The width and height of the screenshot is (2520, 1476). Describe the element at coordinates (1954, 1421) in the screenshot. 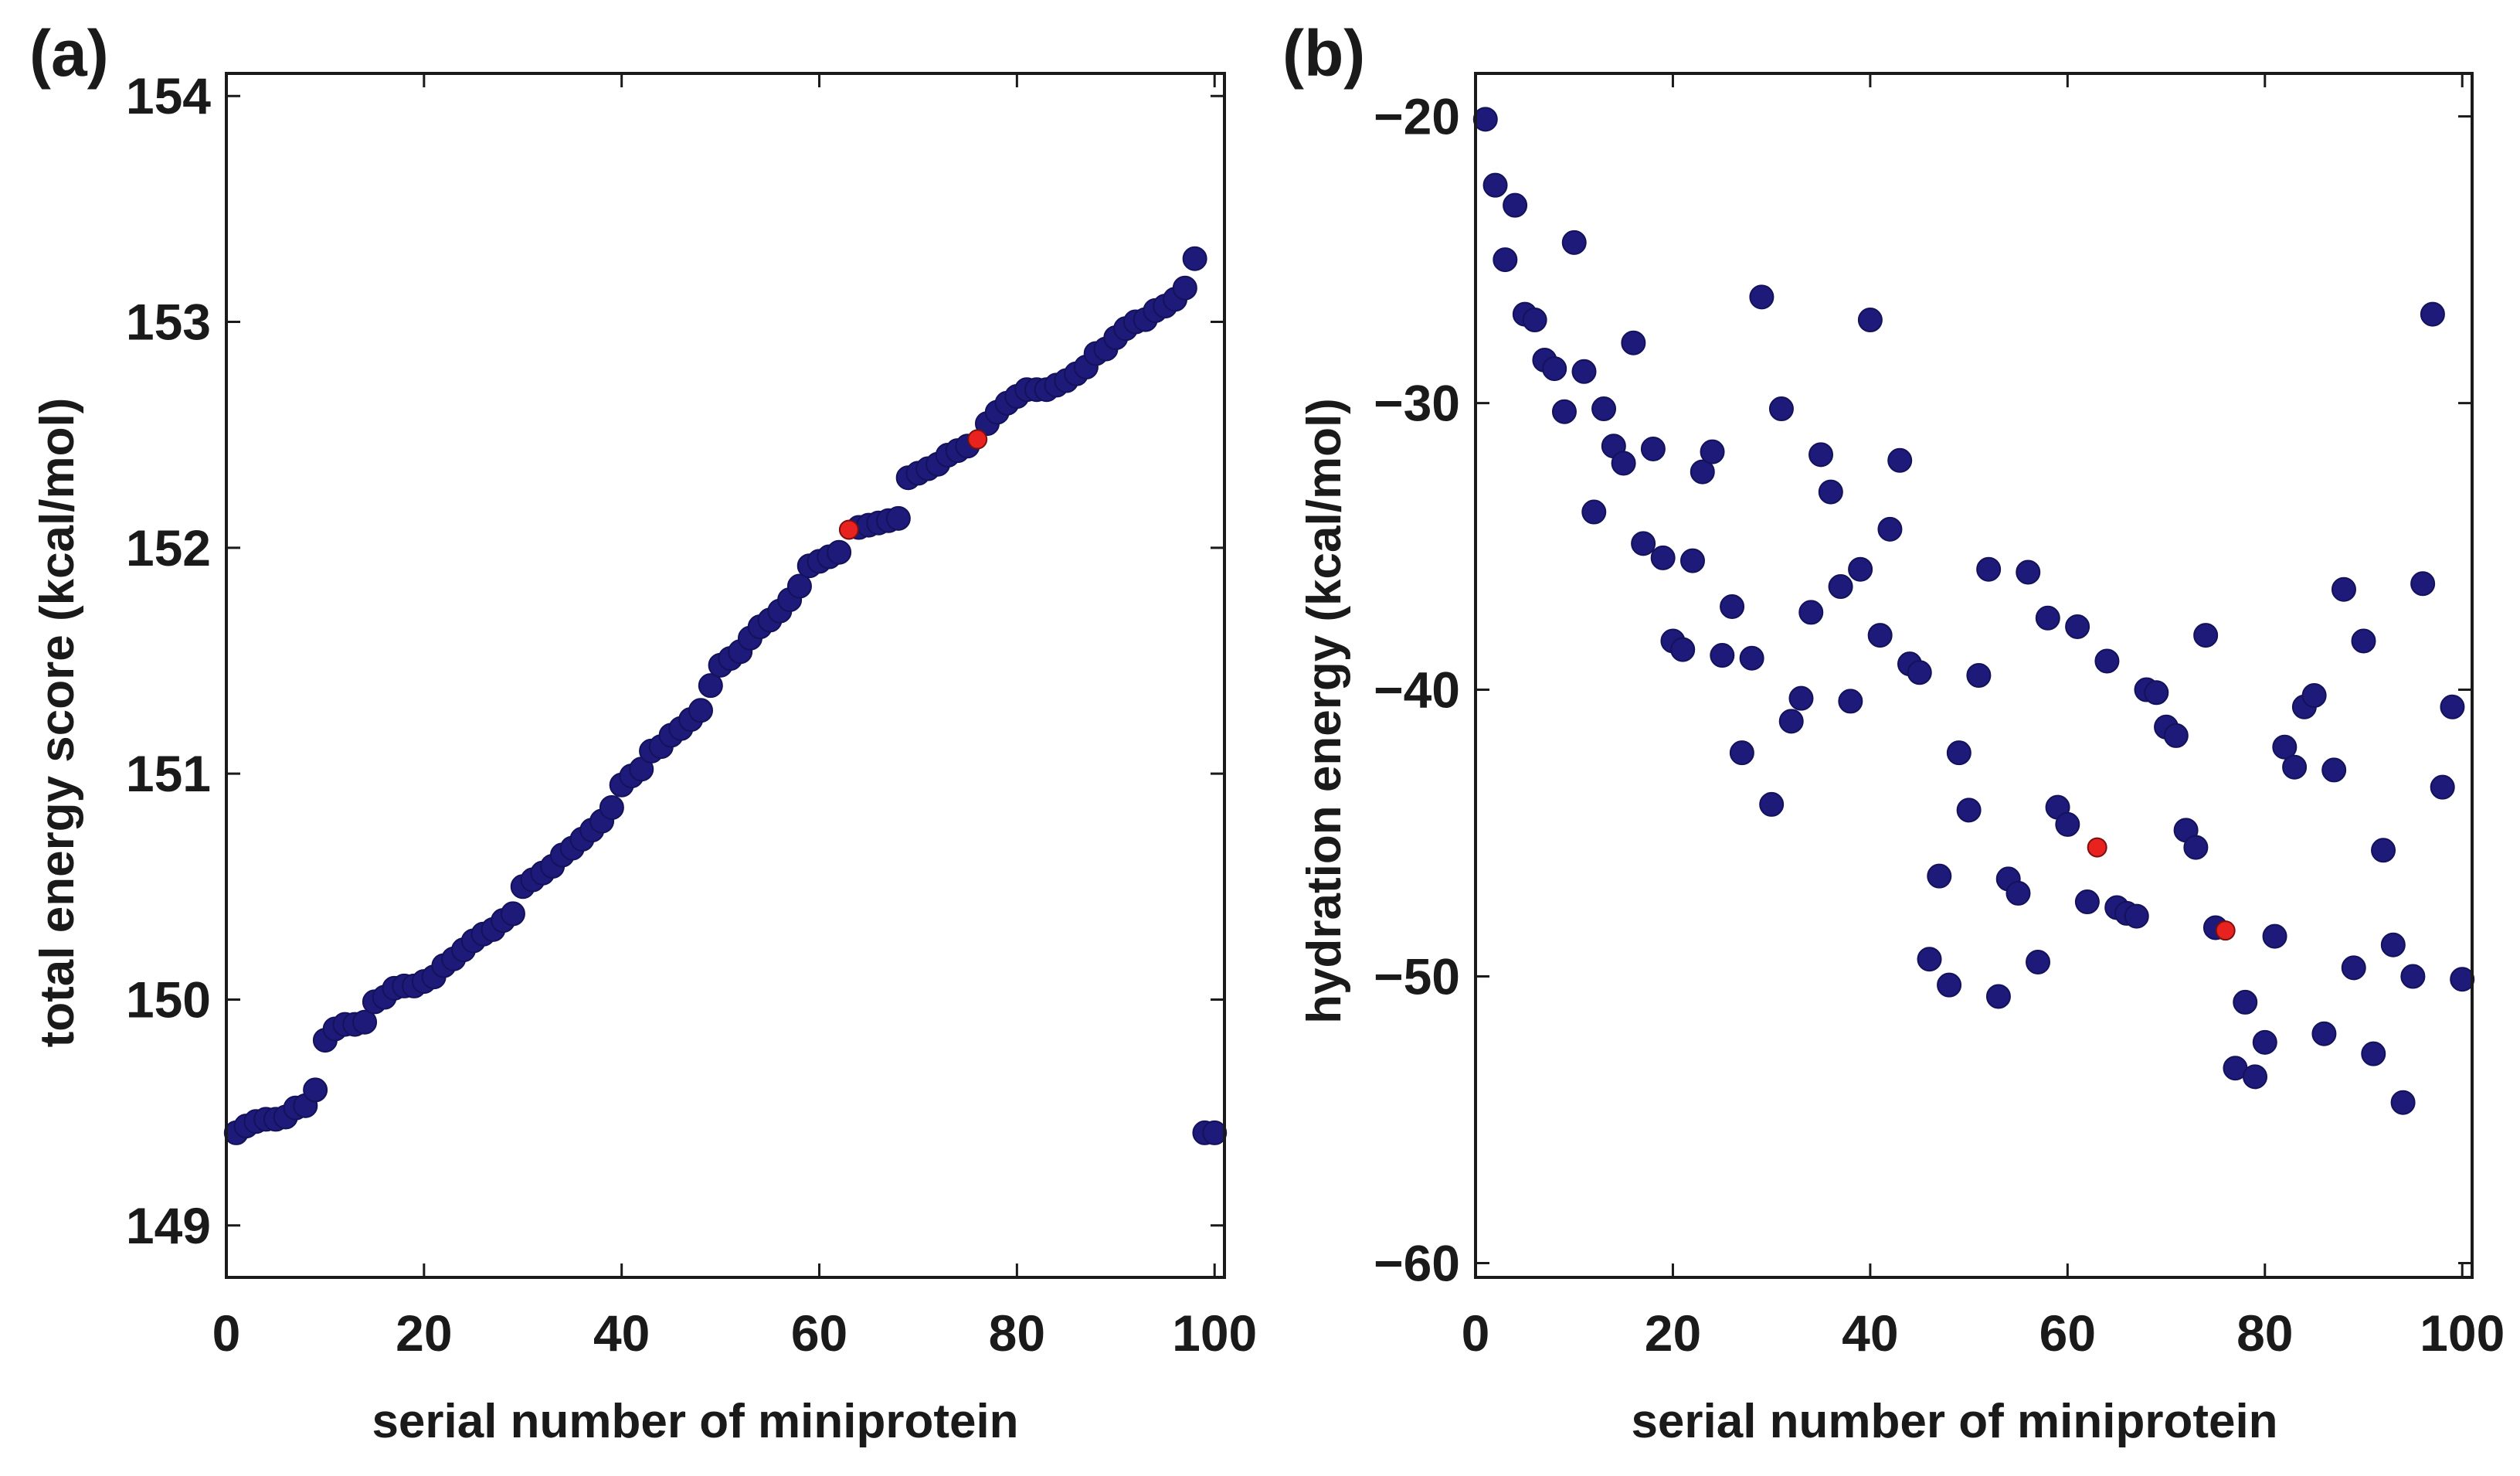

I see `panel-b-xlabel: serial number of miniprotein` at that location.